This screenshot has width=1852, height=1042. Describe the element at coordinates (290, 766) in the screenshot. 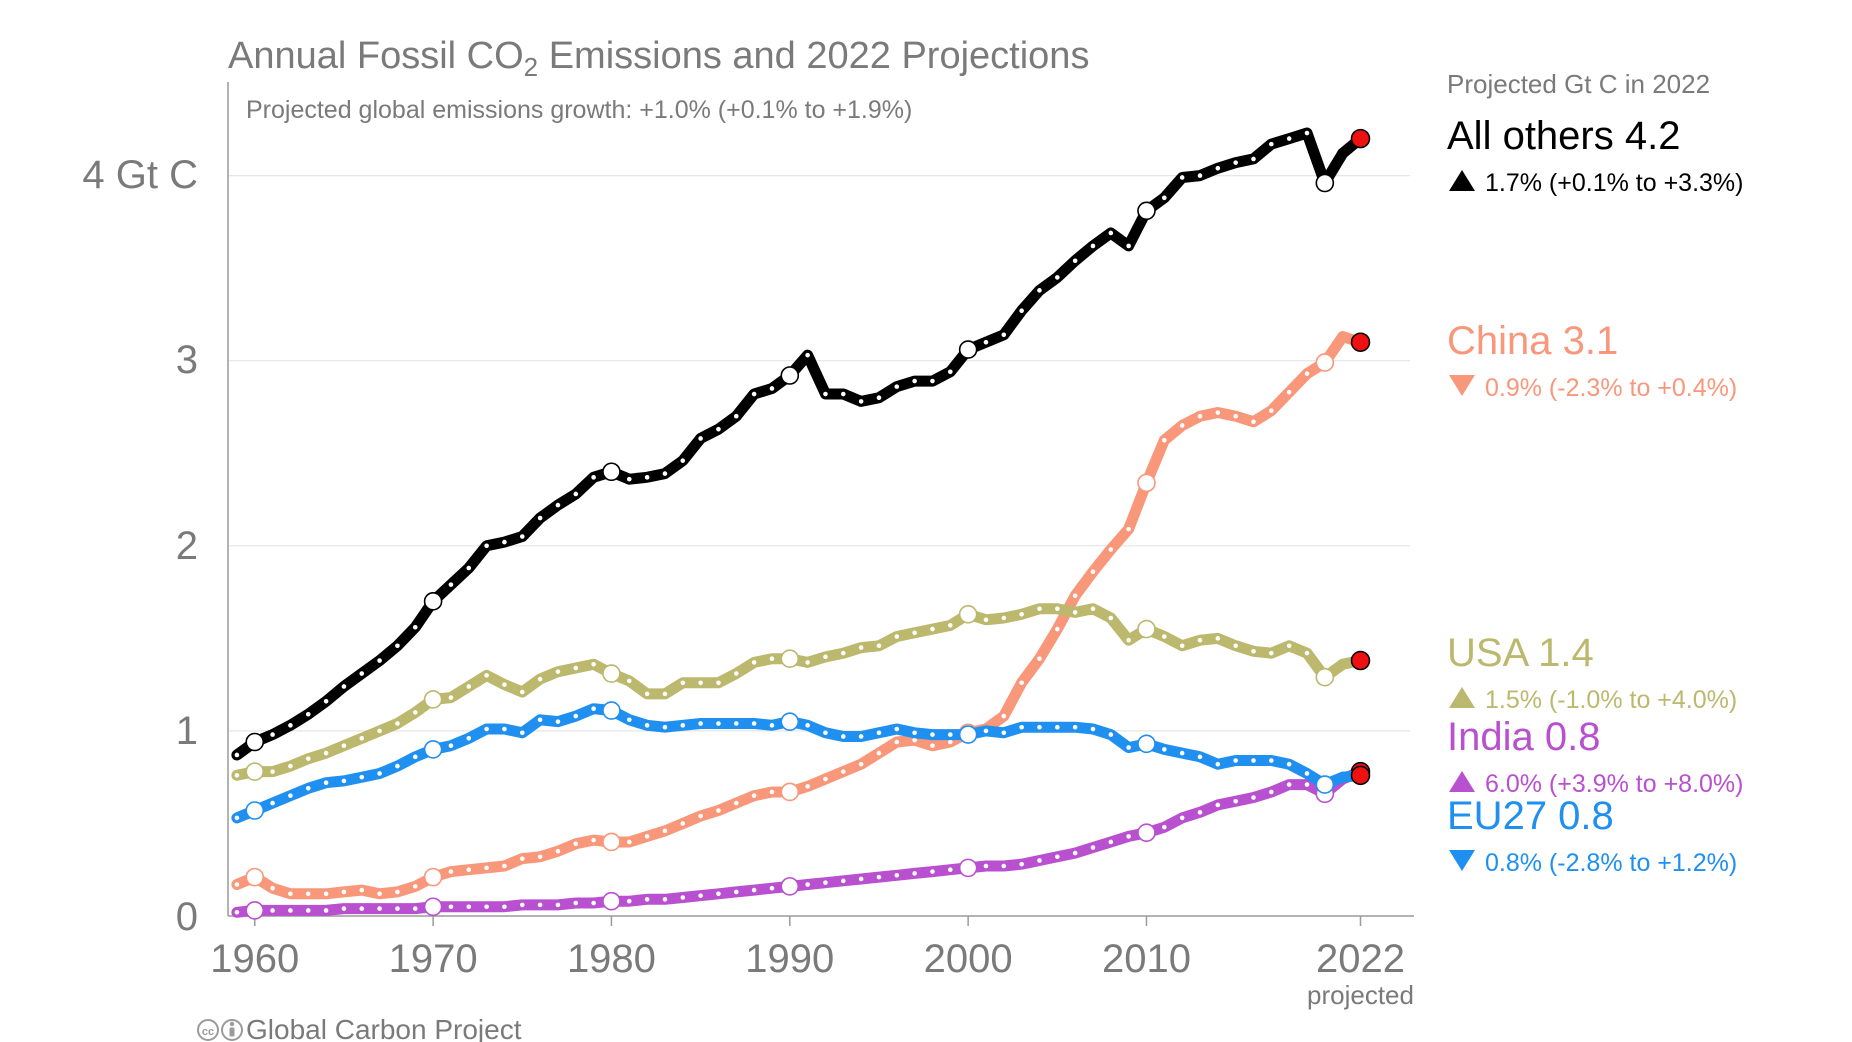

I see `data-point-usa-1962` at that location.